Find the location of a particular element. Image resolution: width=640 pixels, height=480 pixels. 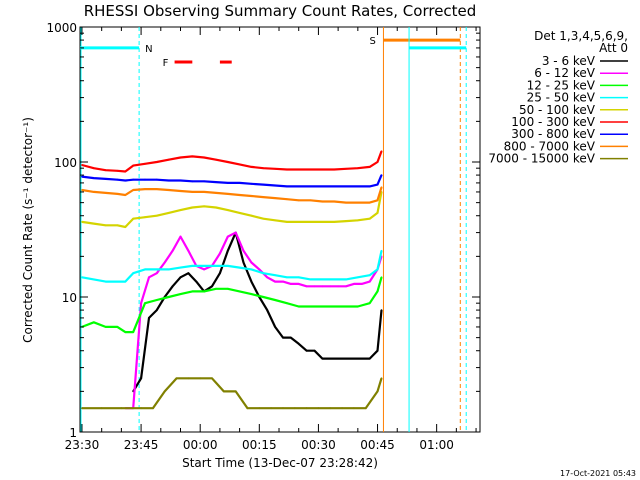

x-tick-label: 23:45 is located at coordinates (141, 445).